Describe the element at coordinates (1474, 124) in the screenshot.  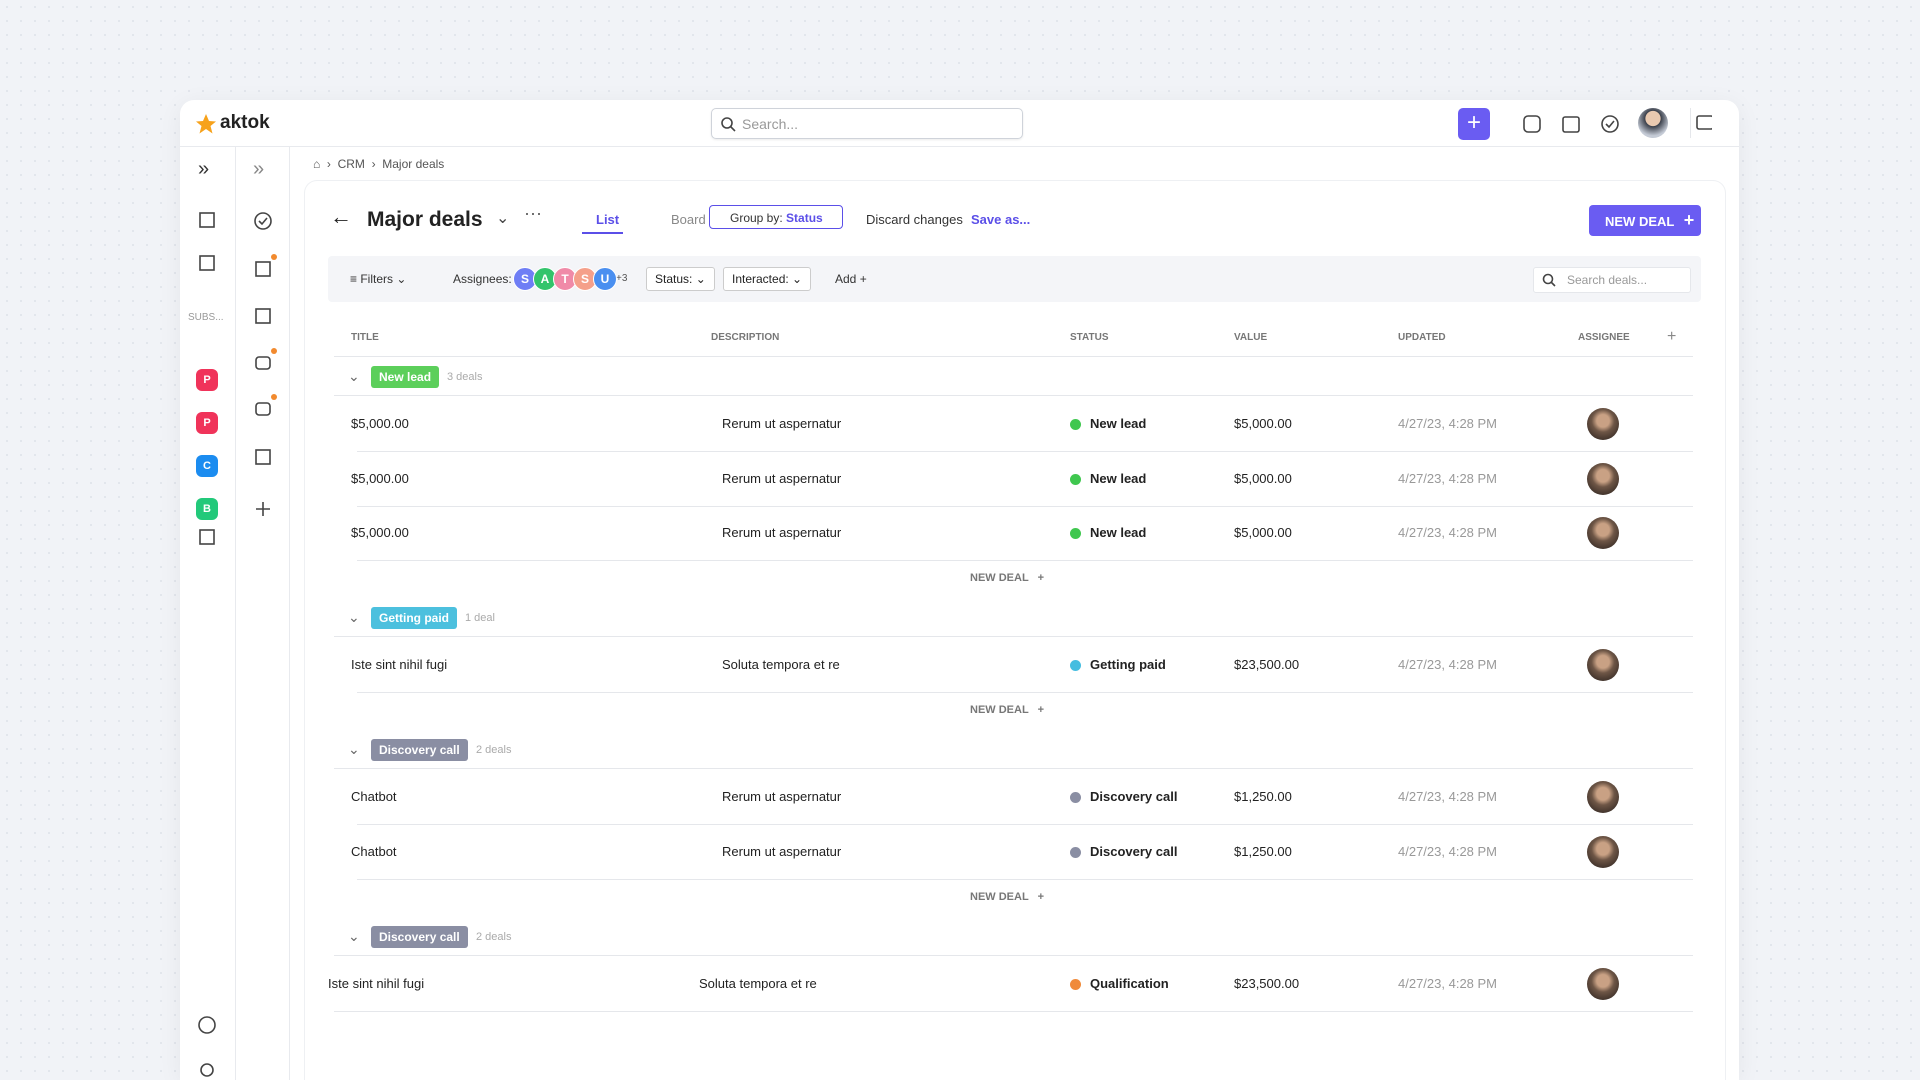
I see `create-button: +` at that location.